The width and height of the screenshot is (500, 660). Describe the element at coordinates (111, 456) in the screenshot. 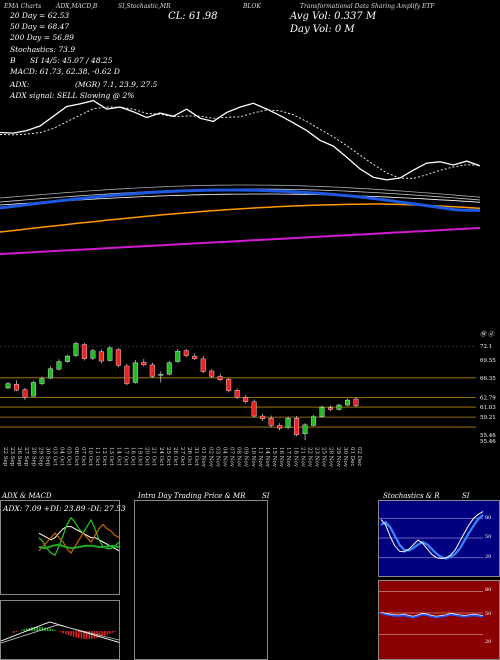

I see `candle-xtick-label: 13 Oct` at that location.